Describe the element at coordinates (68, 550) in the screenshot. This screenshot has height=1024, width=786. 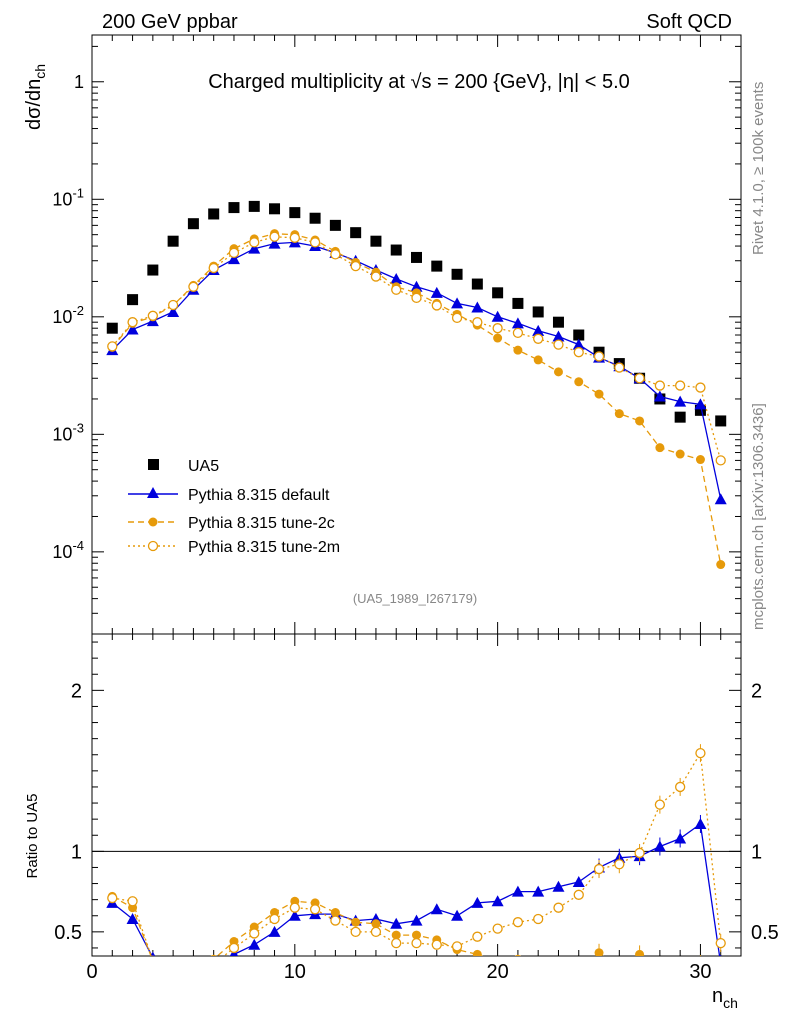
I see `y-tick-label: 10-4` at that location.